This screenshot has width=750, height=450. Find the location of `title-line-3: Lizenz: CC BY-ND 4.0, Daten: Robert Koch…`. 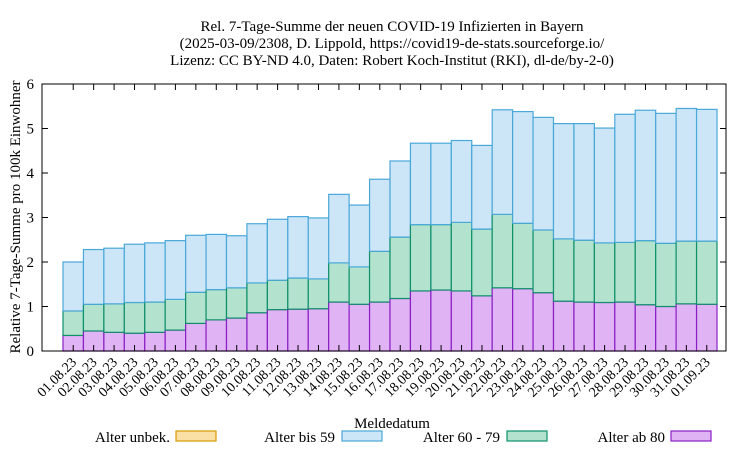

title-line-3: Lizenz: CC BY-ND 4.0, Daten: Robert Koch… is located at coordinates (392, 61).